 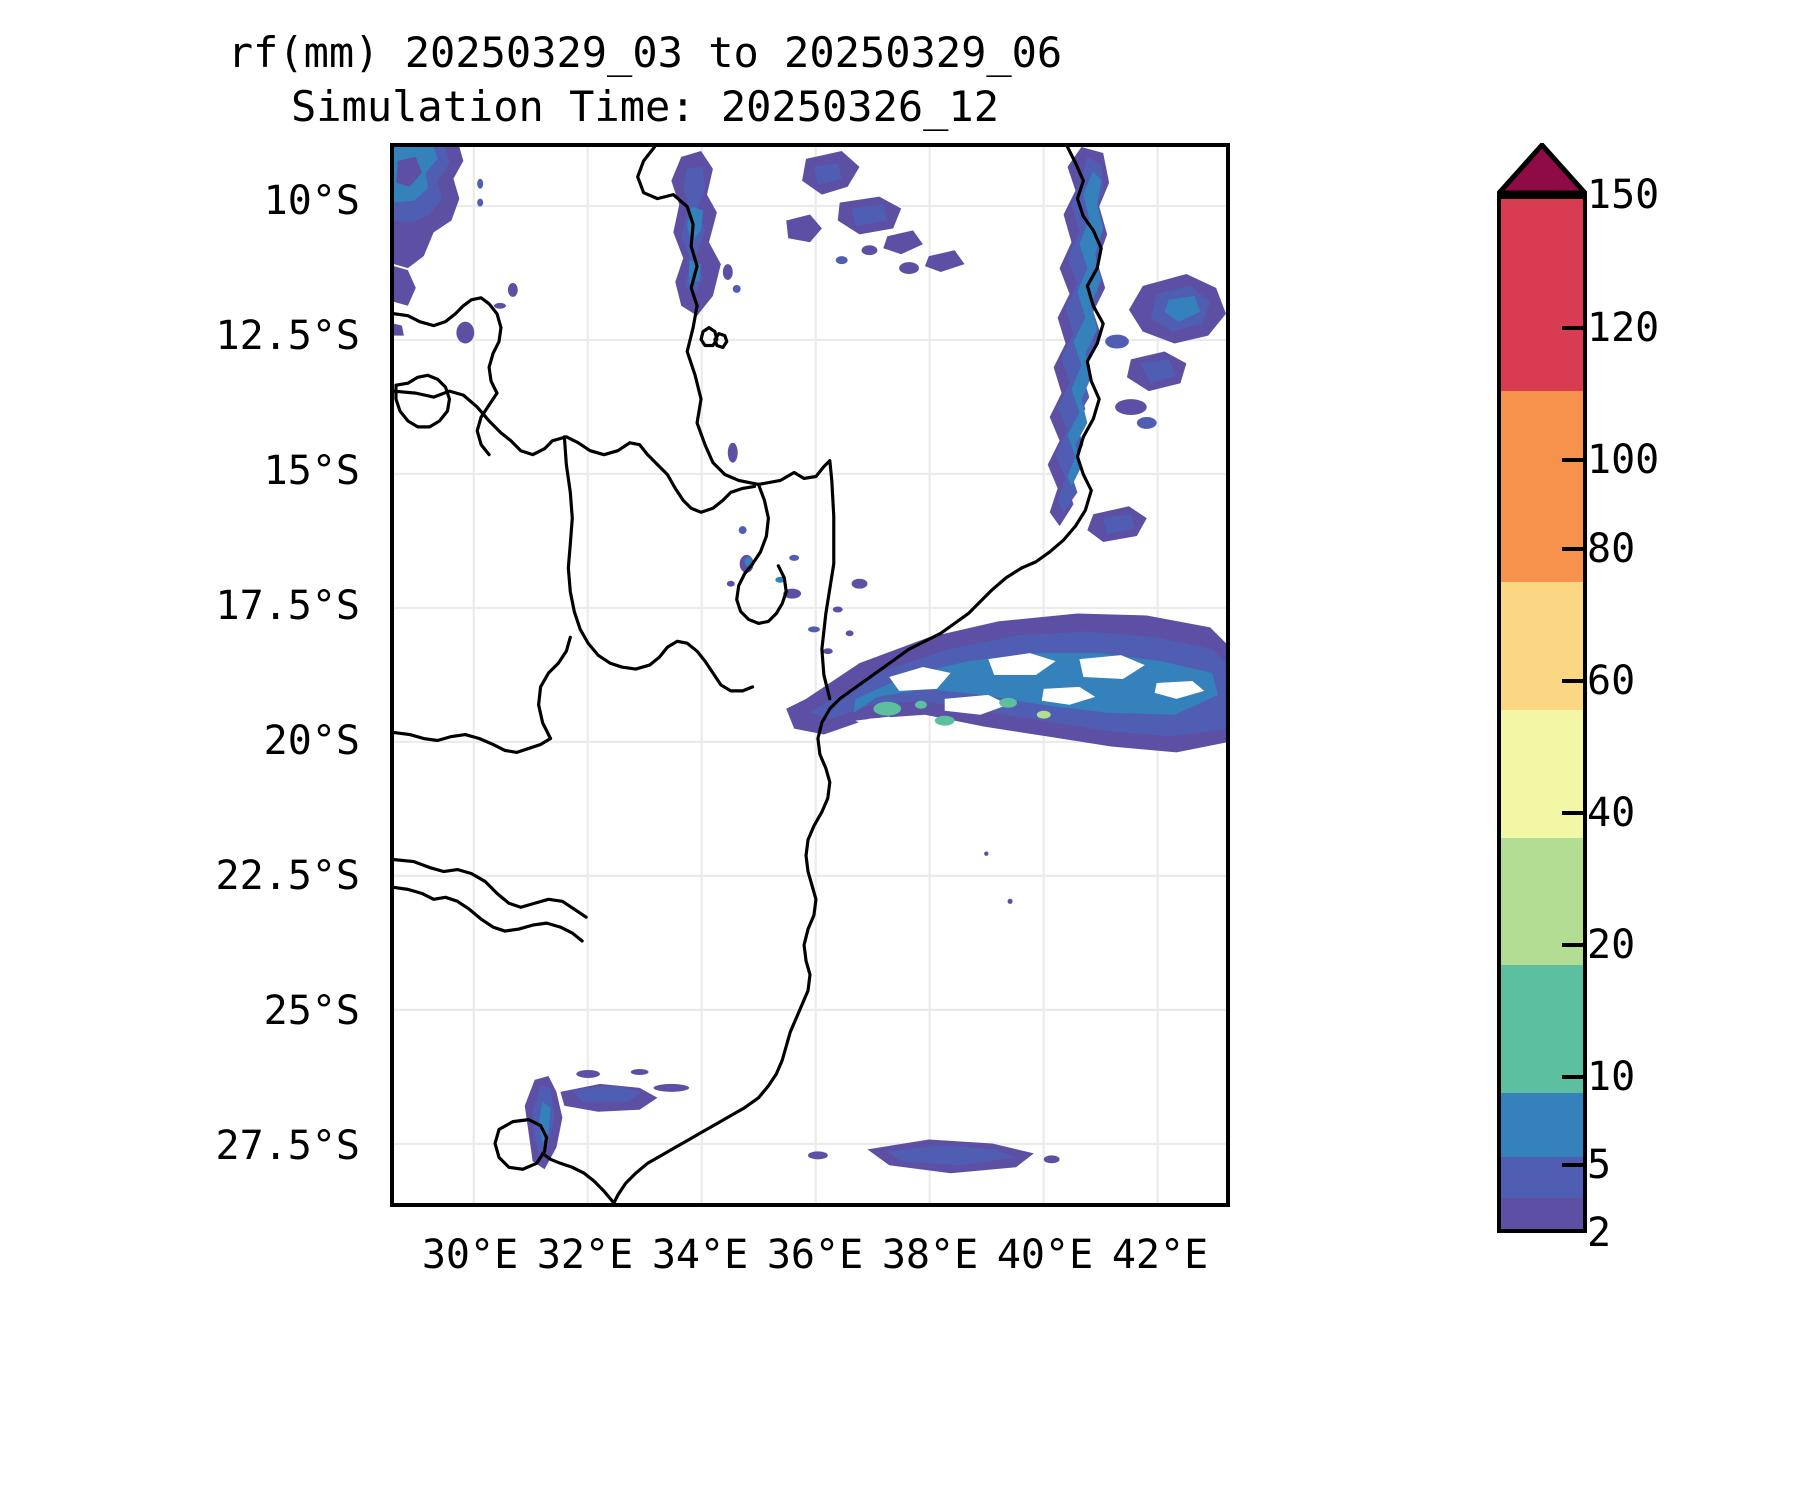 What do you see at coordinates (930, 1255) in the screenshot?
I see `xtick-label-4: 38°E` at bounding box center [930, 1255].